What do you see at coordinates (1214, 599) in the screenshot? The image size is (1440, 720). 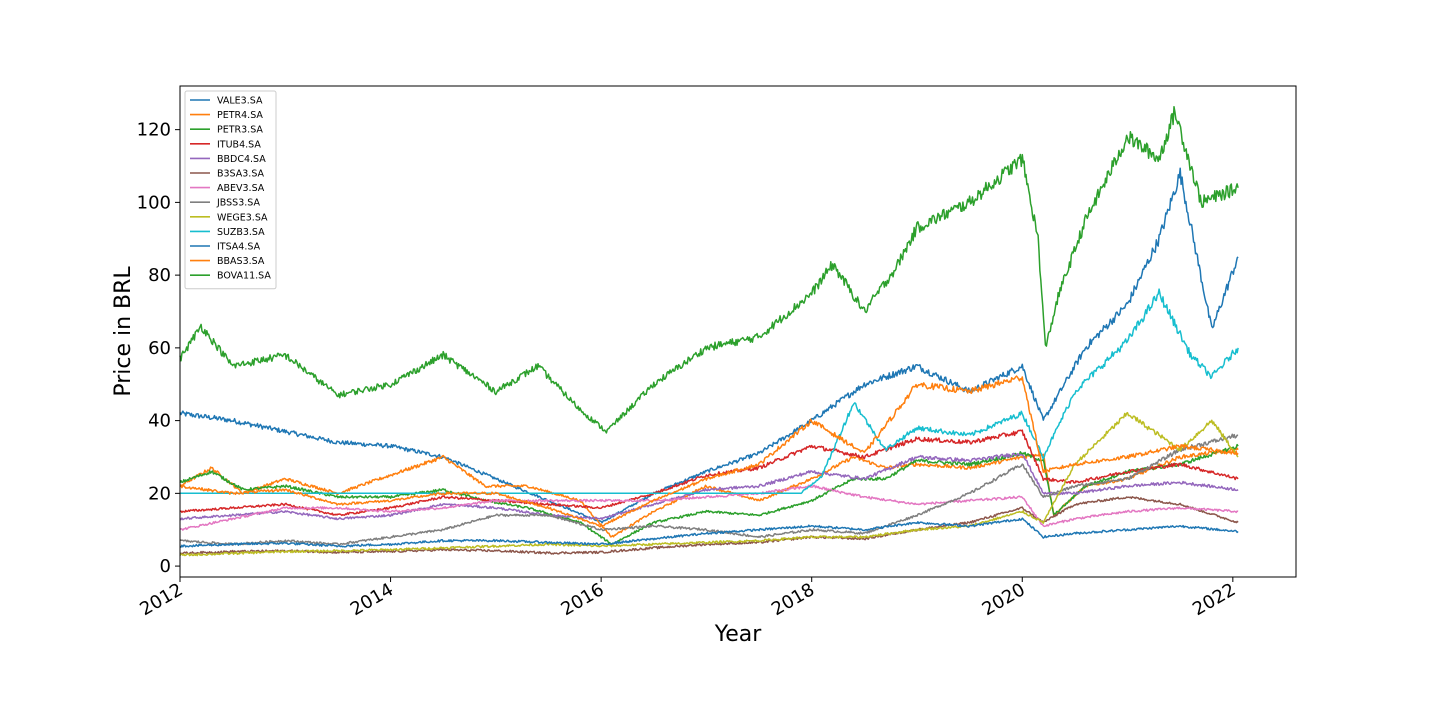 I see `x-tick-label: 2022` at bounding box center [1214, 599].